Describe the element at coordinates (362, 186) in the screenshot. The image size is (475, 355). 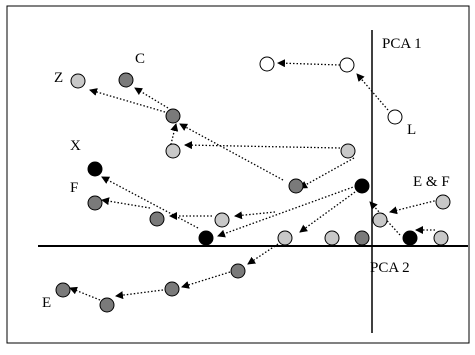
I see `node-black-center` at that location.